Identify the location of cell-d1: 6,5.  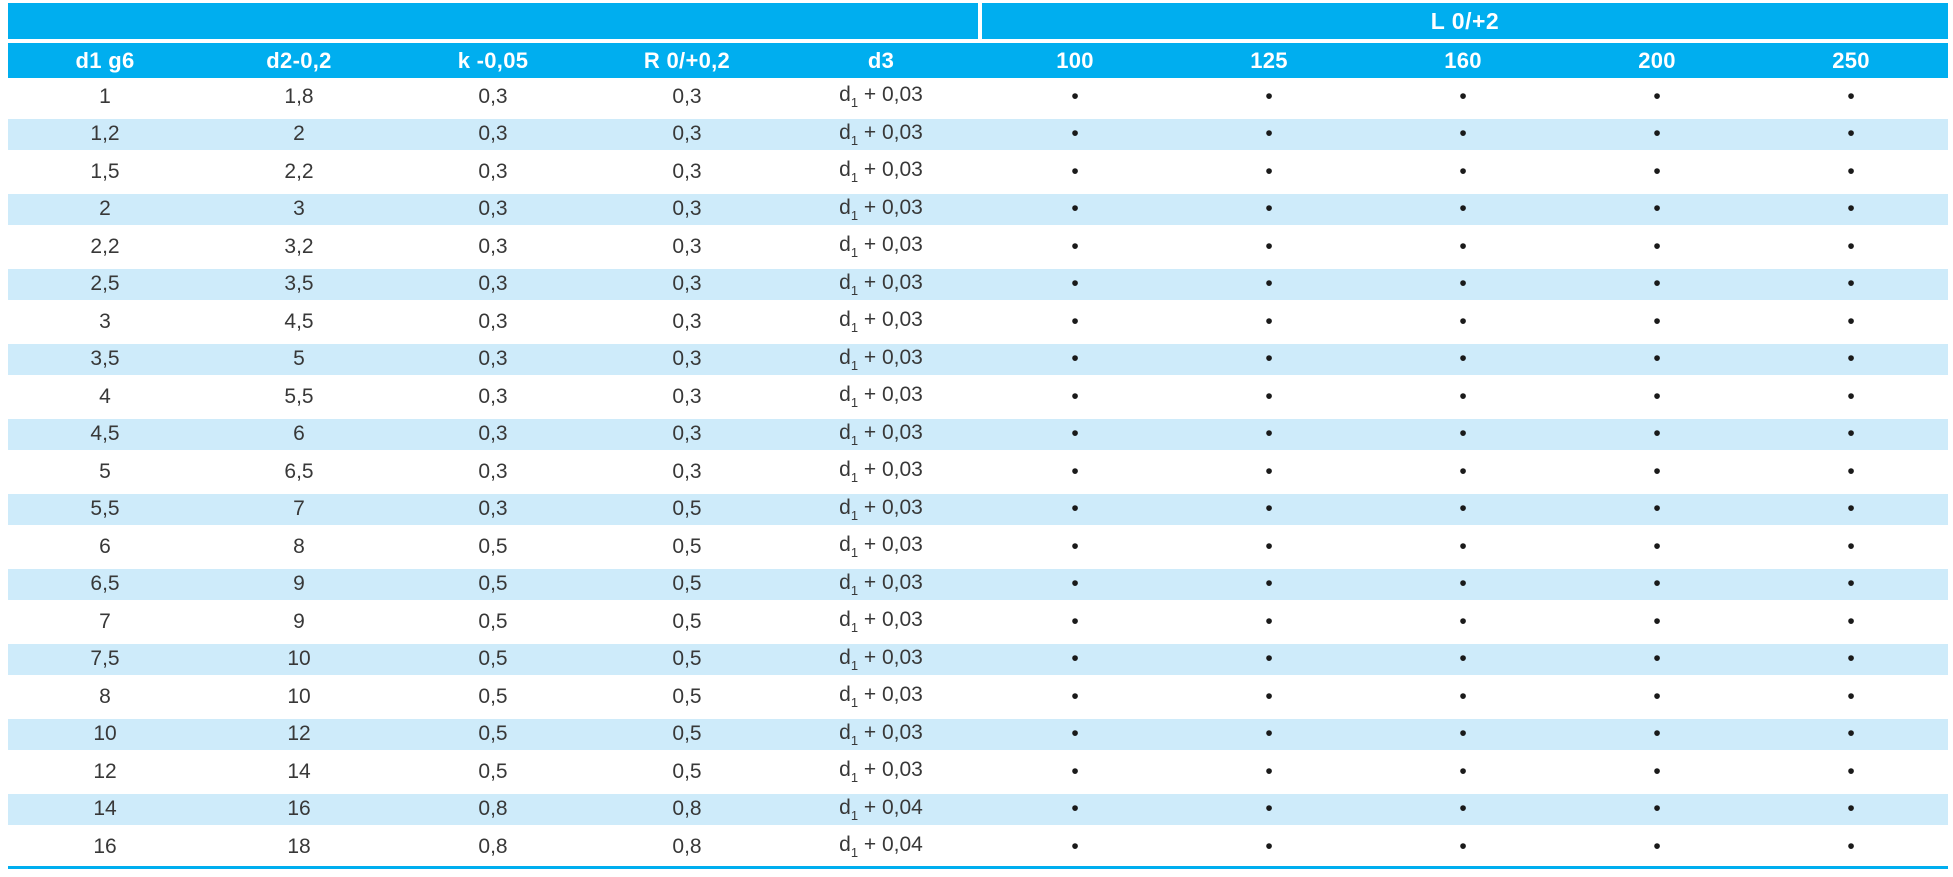
(105, 585).